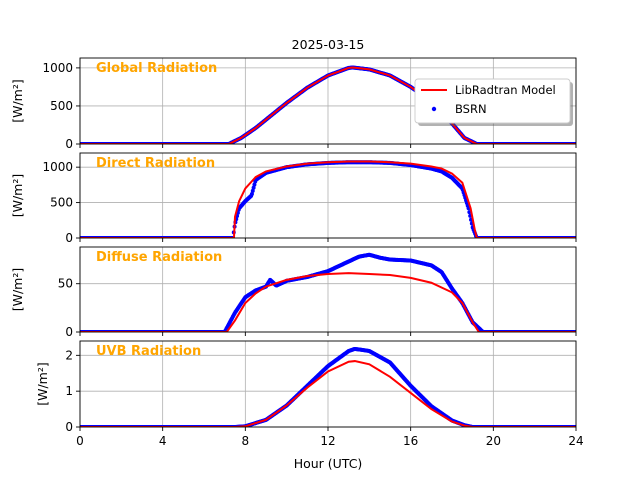 The image size is (640, 480). What do you see at coordinates (328, 463) in the screenshot?
I see `x-axis-label: Hour (UTC)` at bounding box center [328, 463].